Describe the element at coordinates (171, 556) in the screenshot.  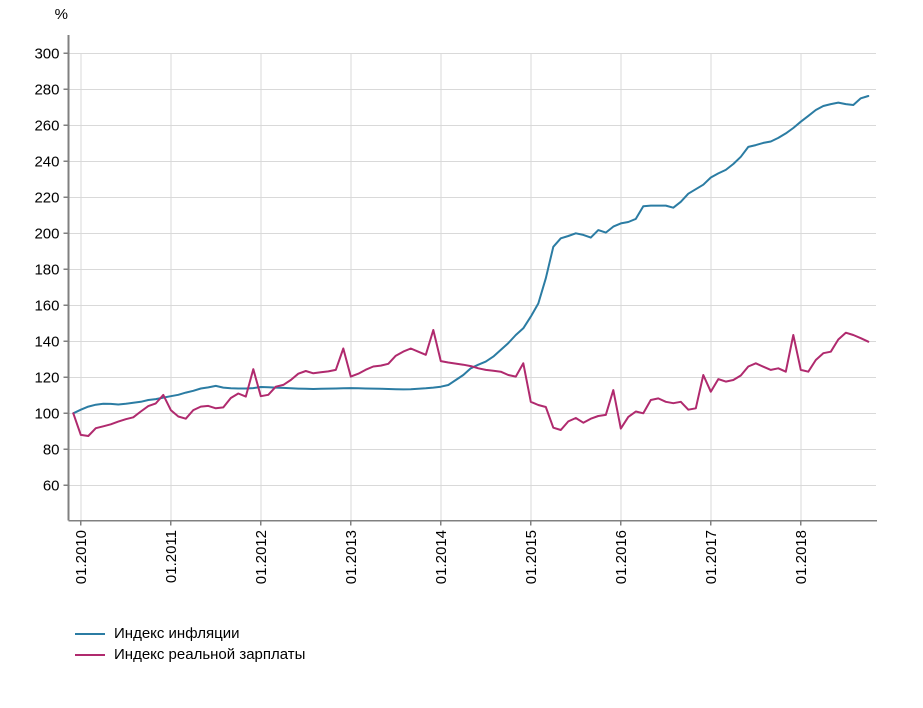
I see `x-tick-label: 01.2011` at that location.